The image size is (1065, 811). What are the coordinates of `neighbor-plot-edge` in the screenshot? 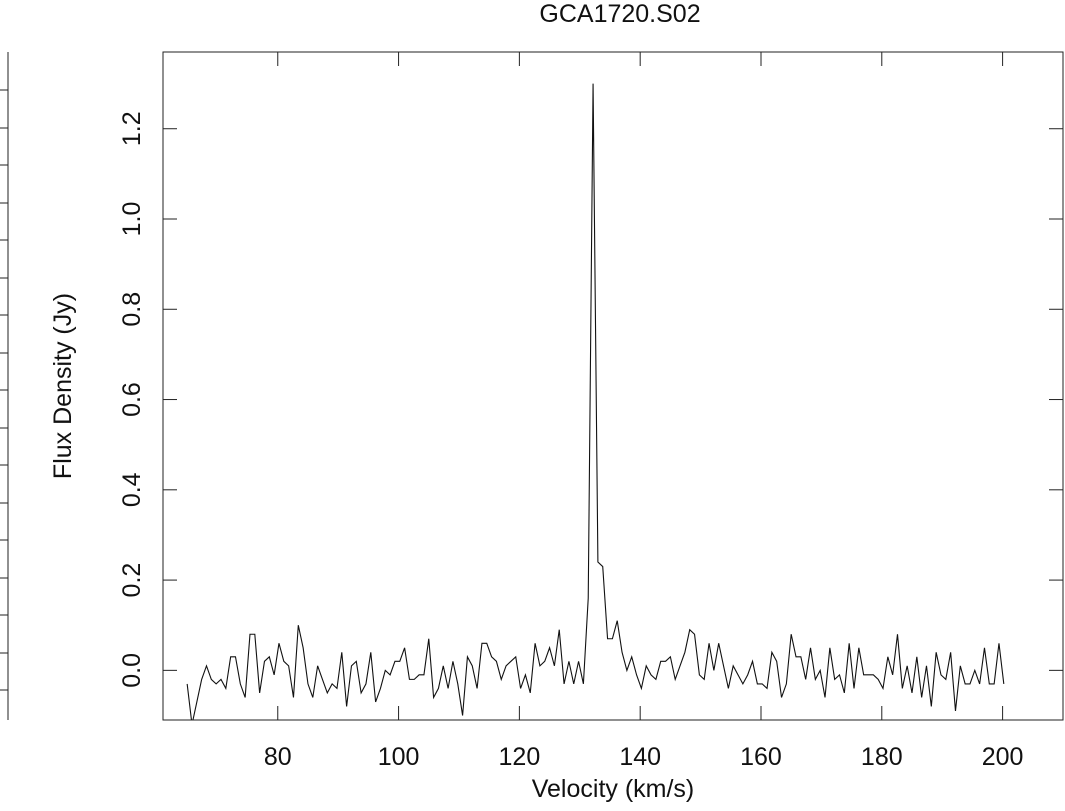 It's located at (4, 386).